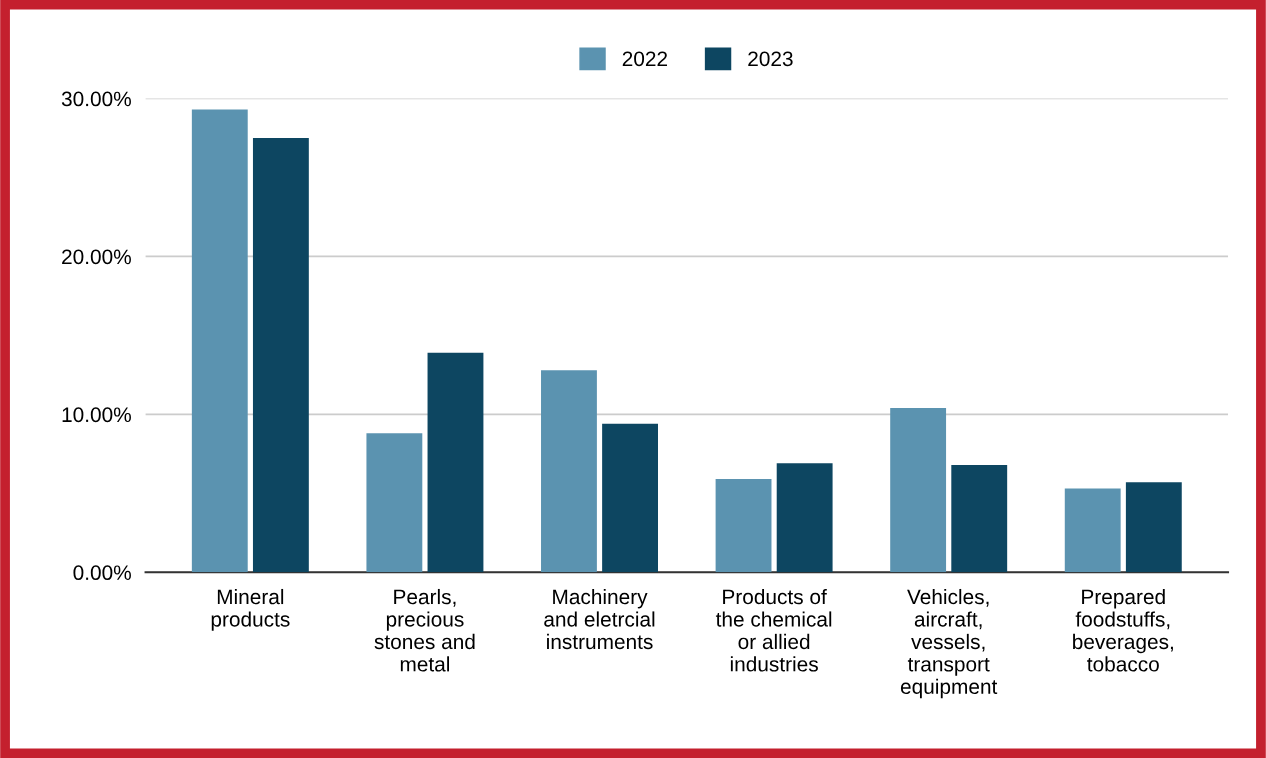  I want to click on y-tick-label: 20.00%, so click(96, 257).